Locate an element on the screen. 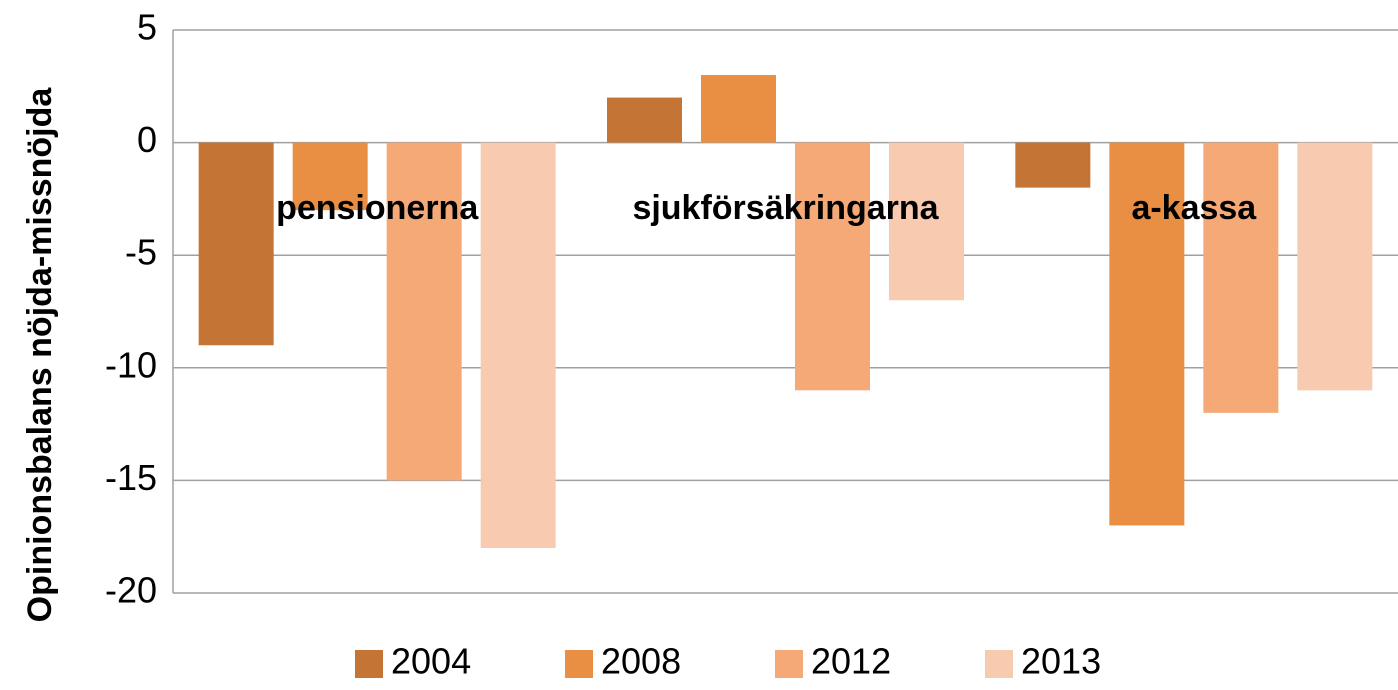 The height and width of the screenshot is (690, 1398). y-tick-label: -15 is located at coordinates (131, 477).